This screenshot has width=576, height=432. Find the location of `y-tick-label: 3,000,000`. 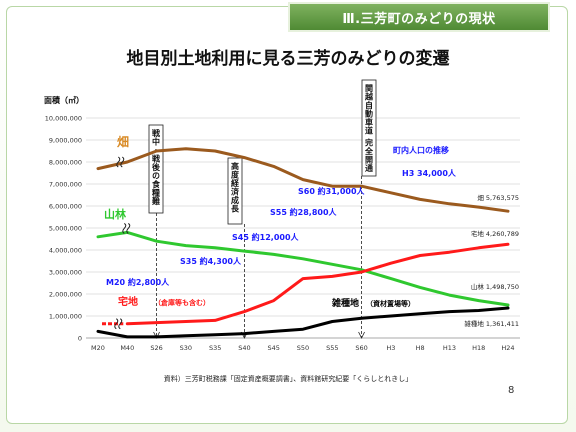

y-tick-label: 3,000,000 is located at coordinates (65, 273).